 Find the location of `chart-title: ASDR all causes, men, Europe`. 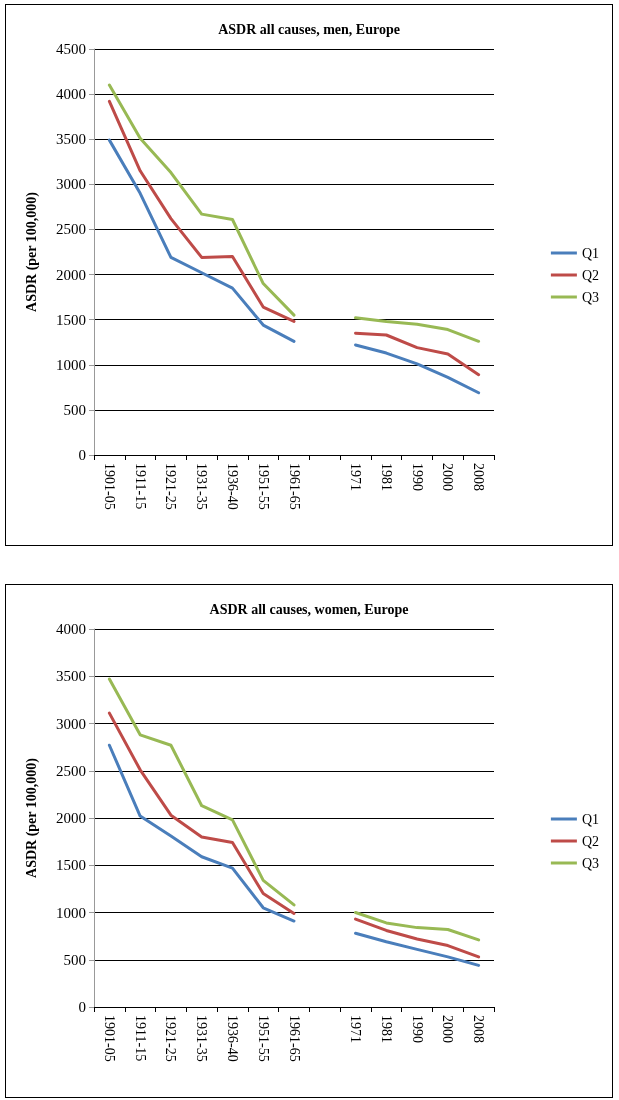

chart-title: ASDR all causes, men, Europe is located at coordinates (309, 29).